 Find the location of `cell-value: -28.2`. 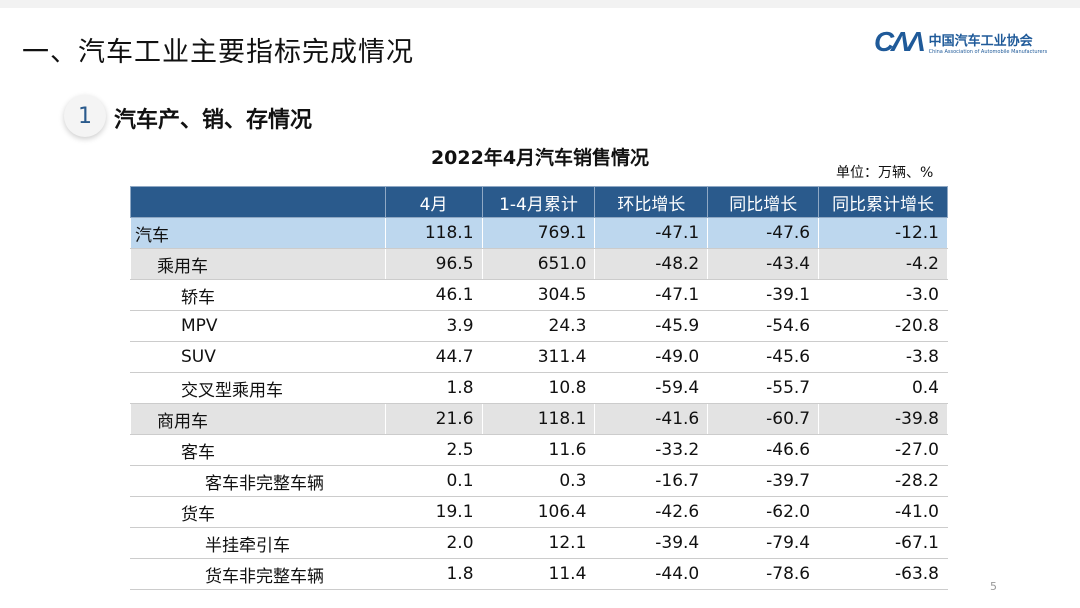

cell-value: -28.2 is located at coordinates (883, 481).